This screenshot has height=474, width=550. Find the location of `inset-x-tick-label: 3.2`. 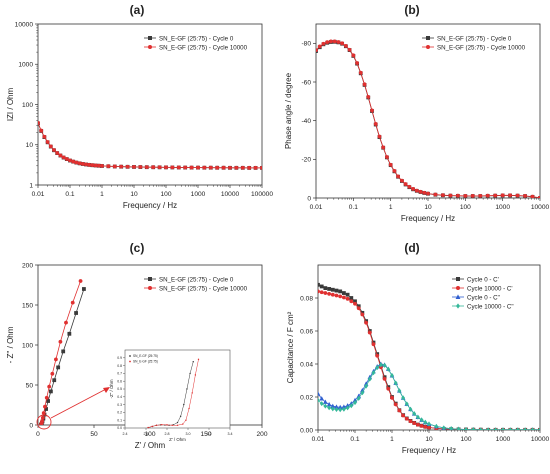

inset-x-tick-label: 3.2 is located at coordinates (209, 434).